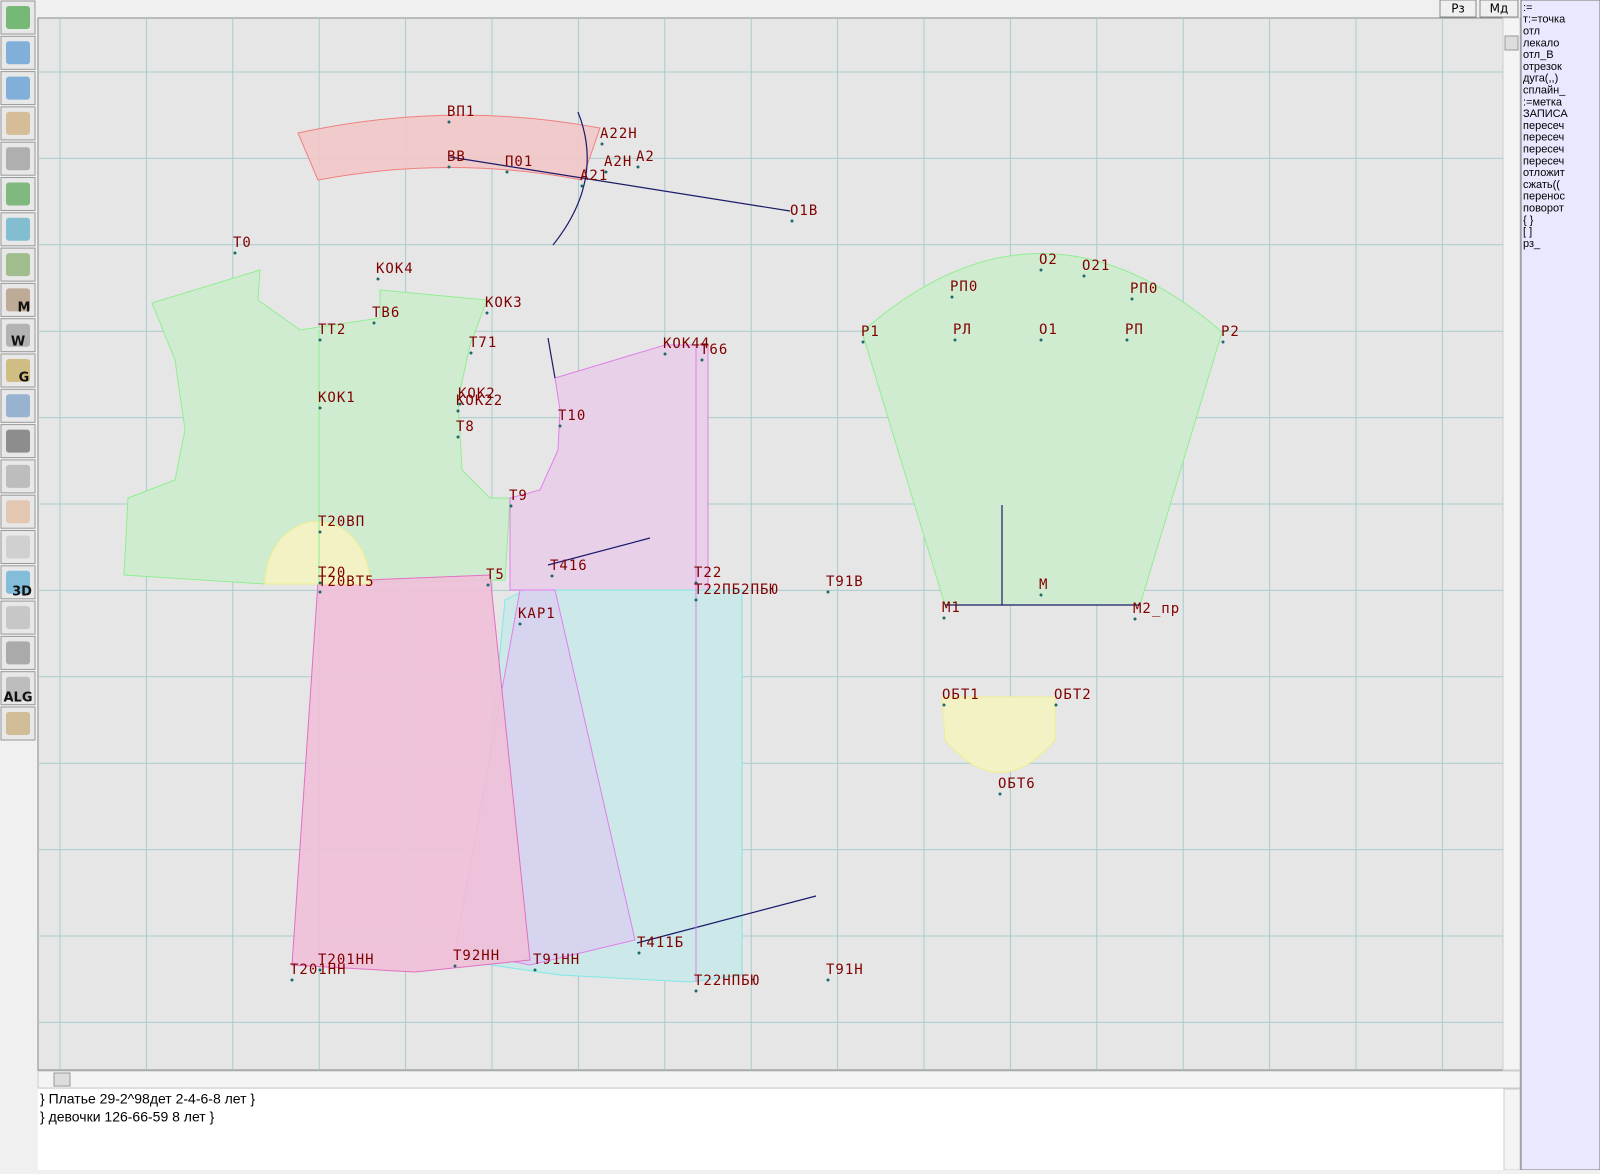 The image size is (1600, 1174). I want to click on bodice-piece, so click(317, 427).